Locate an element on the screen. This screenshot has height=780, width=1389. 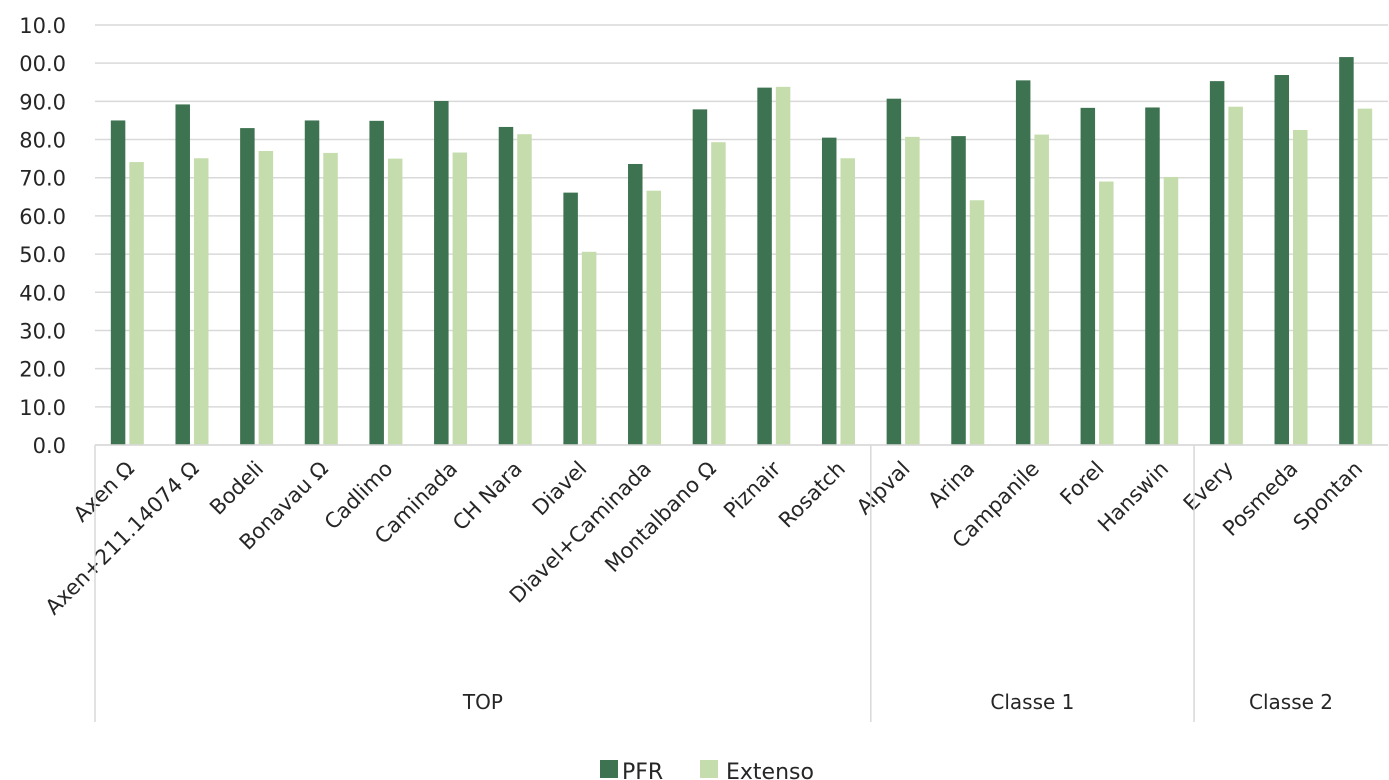
y-tick-label: 80.0 is located at coordinates (42, 141).